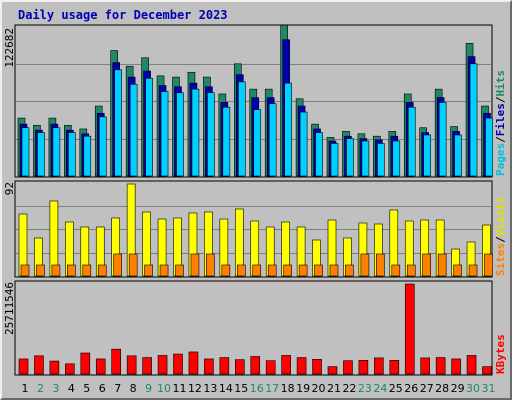 This screenshot has width=512, height=400. Describe the element at coordinates (500, 259) in the screenshot. I see `legend-part: Sites` at that location.